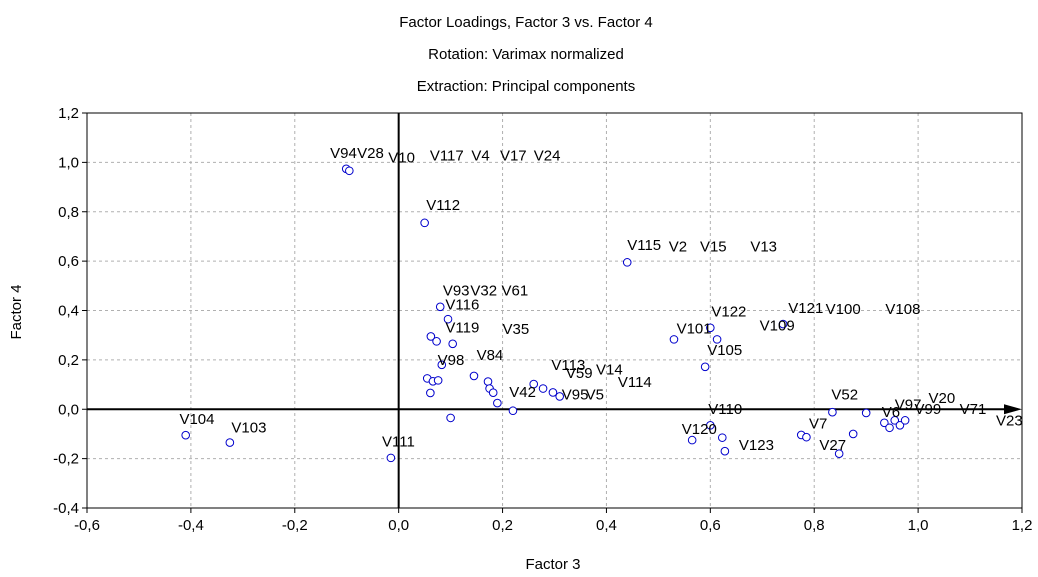 This screenshot has width=1038, height=577. I want to click on x-tick-label: 1,0, so click(918, 525).